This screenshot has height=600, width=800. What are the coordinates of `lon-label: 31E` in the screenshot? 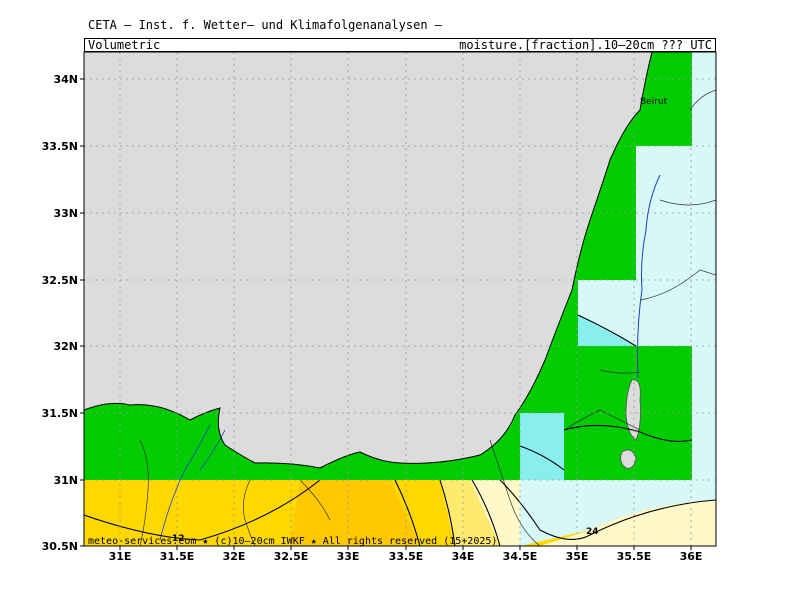 It's located at (120, 556).